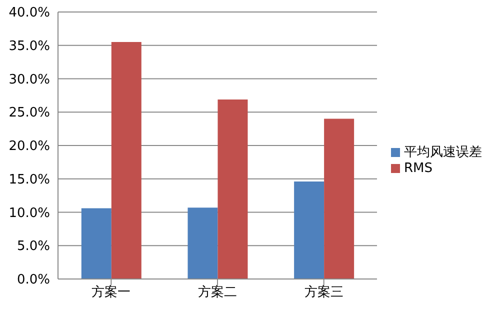  I want to click on legend-label: 平均风速误差, so click(443, 152).